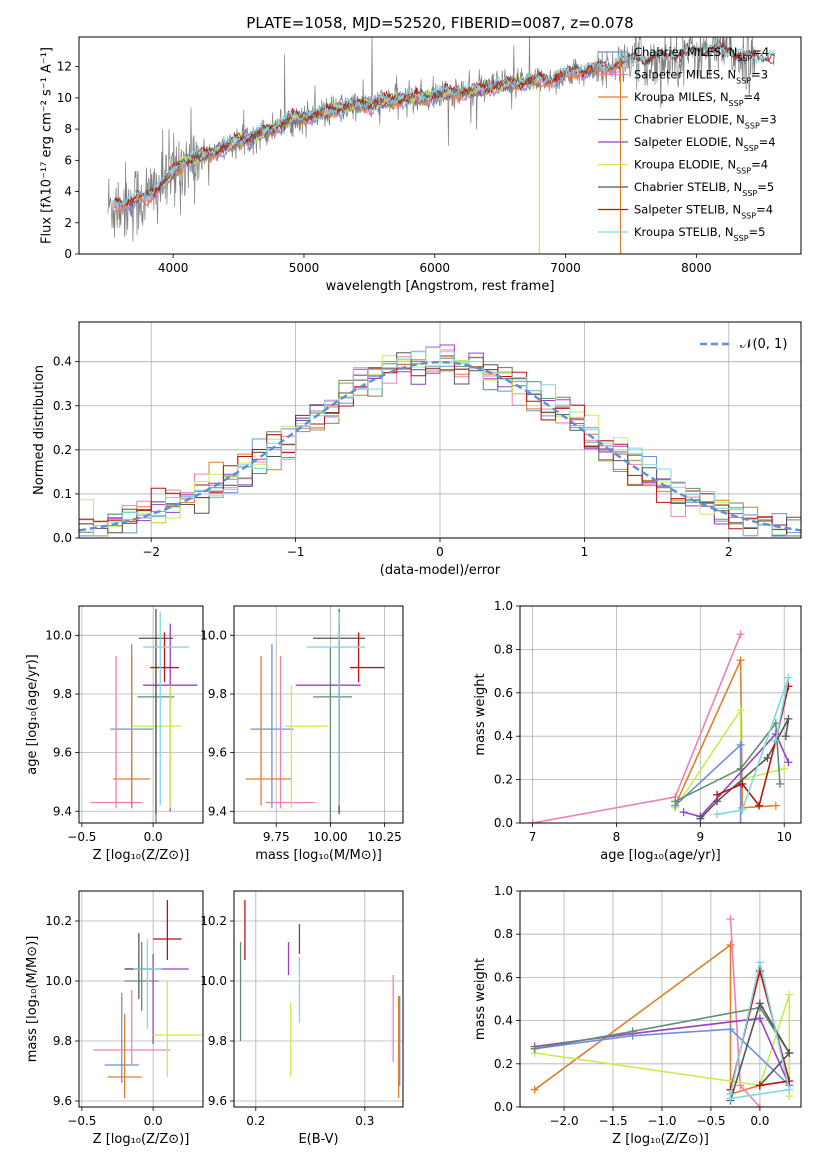  I want to click on y-tick-label: 0.6, so click(503, 977).